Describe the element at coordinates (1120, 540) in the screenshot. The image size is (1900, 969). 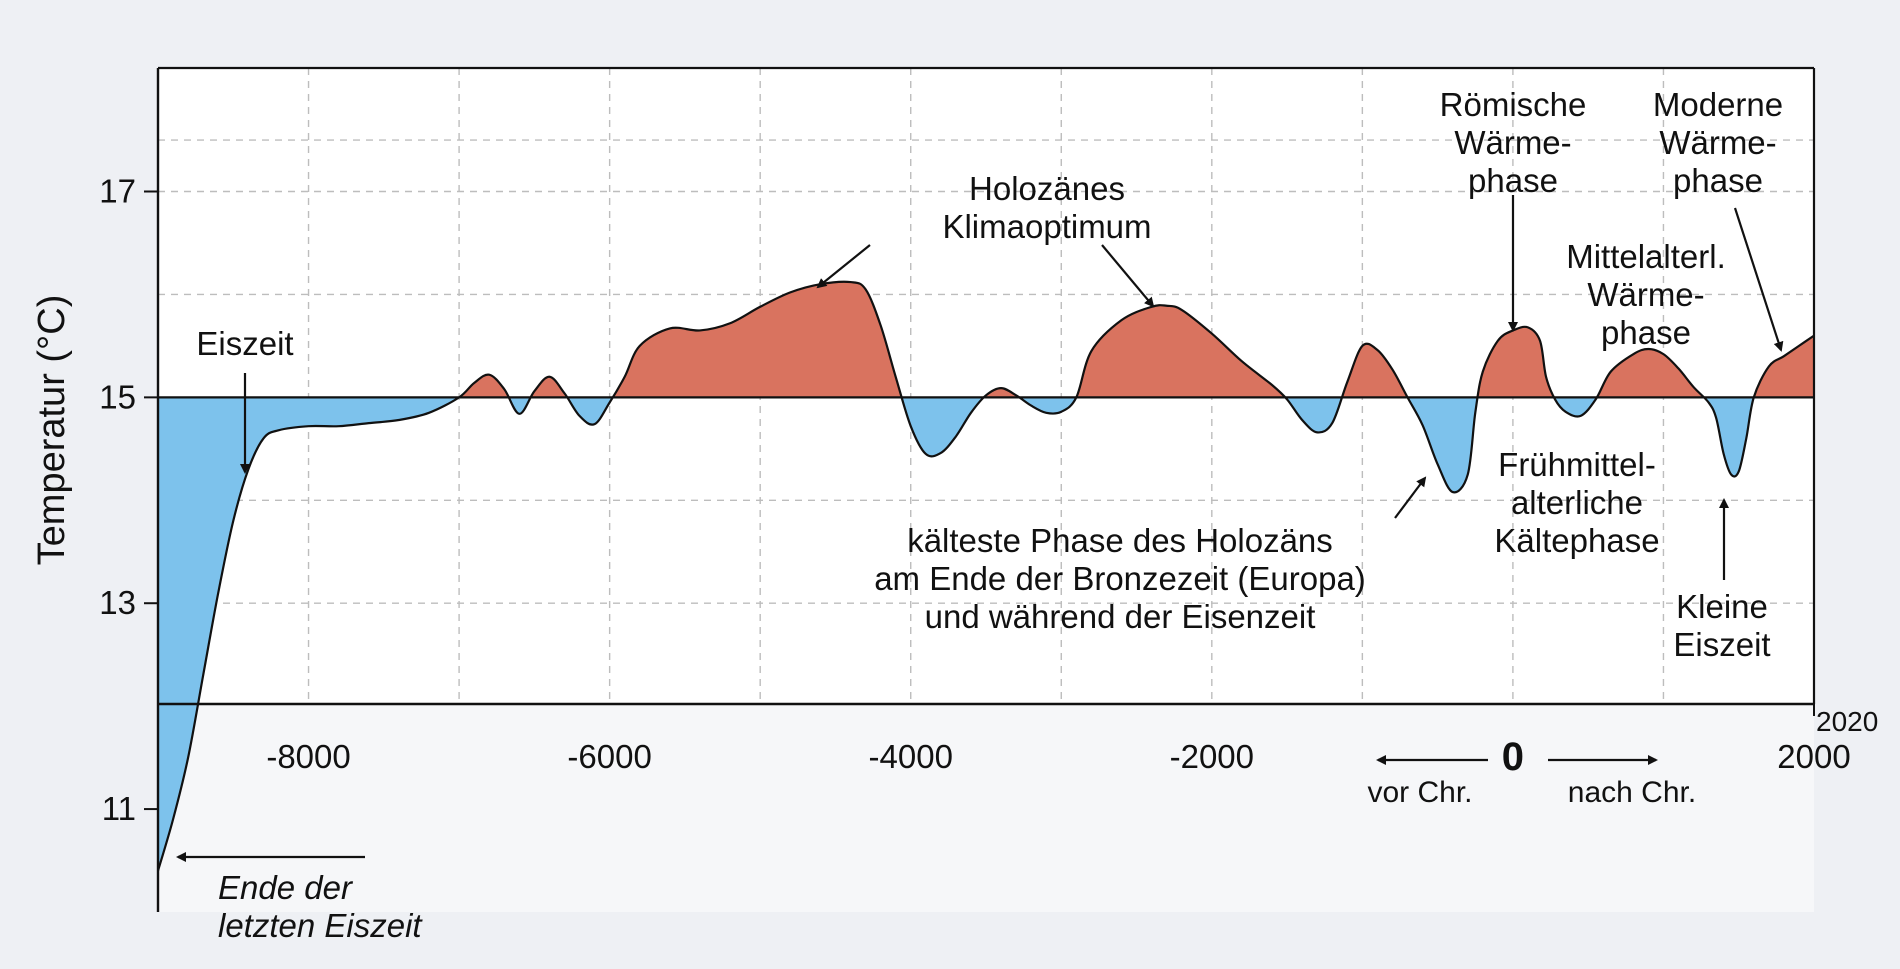
I see `annotation-line: kälteste Phase des Holozäns` at that location.